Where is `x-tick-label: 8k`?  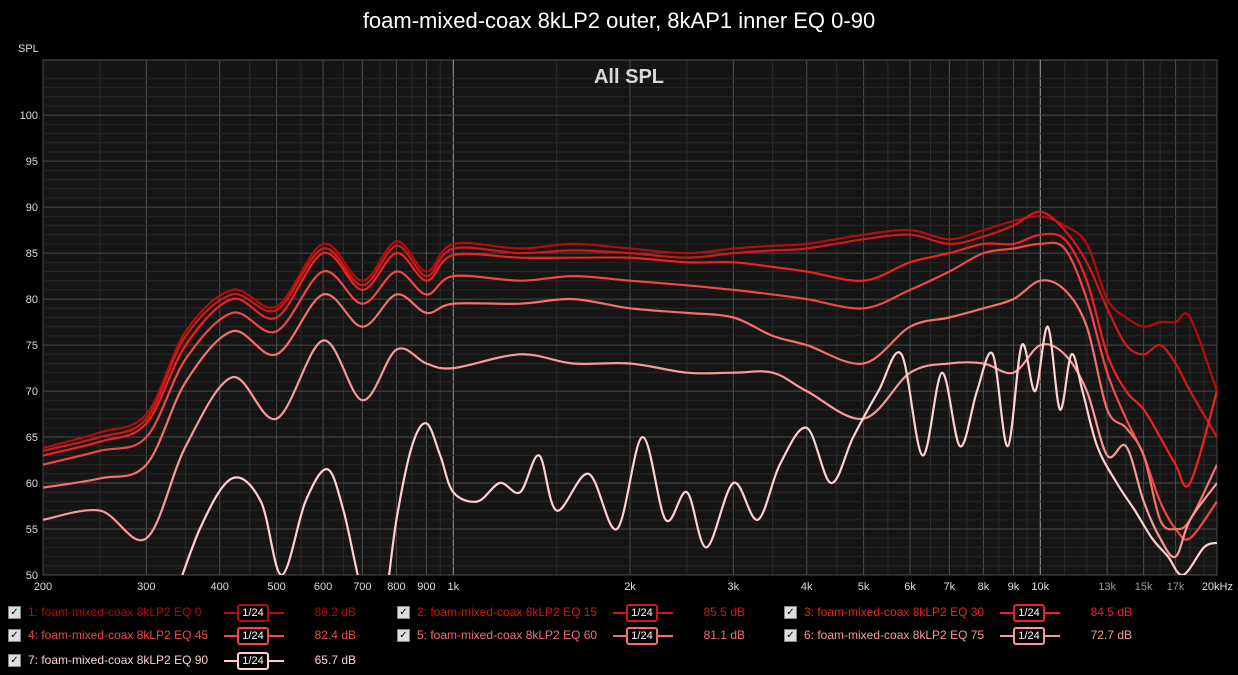 x-tick-label: 8k is located at coordinates (984, 587).